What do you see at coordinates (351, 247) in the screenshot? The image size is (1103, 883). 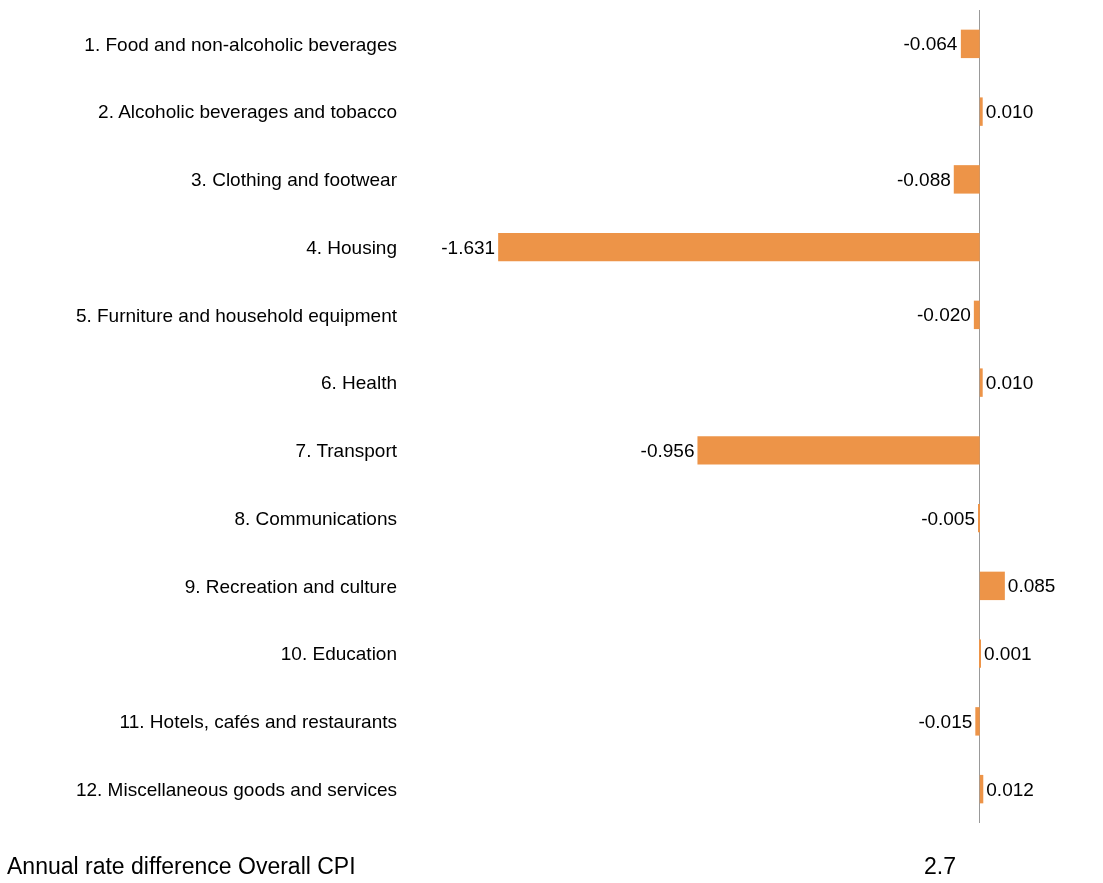 I see `y-tick-label: 4. Housing` at bounding box center [351, 247].